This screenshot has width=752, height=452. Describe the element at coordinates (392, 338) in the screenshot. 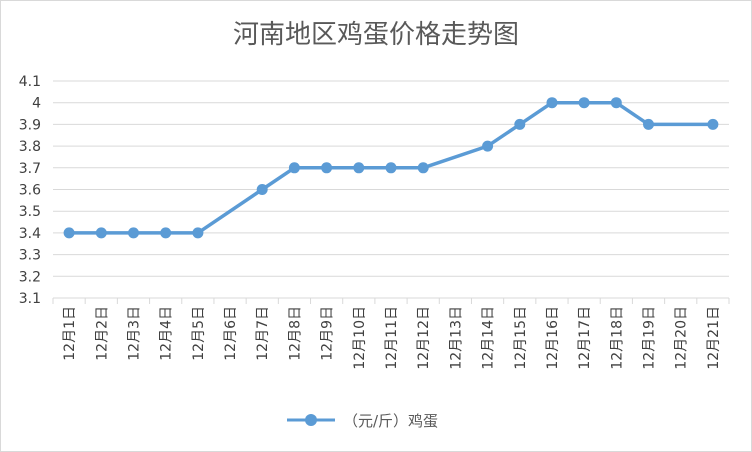

I see `x-tick-label: 12月11日` at that location.